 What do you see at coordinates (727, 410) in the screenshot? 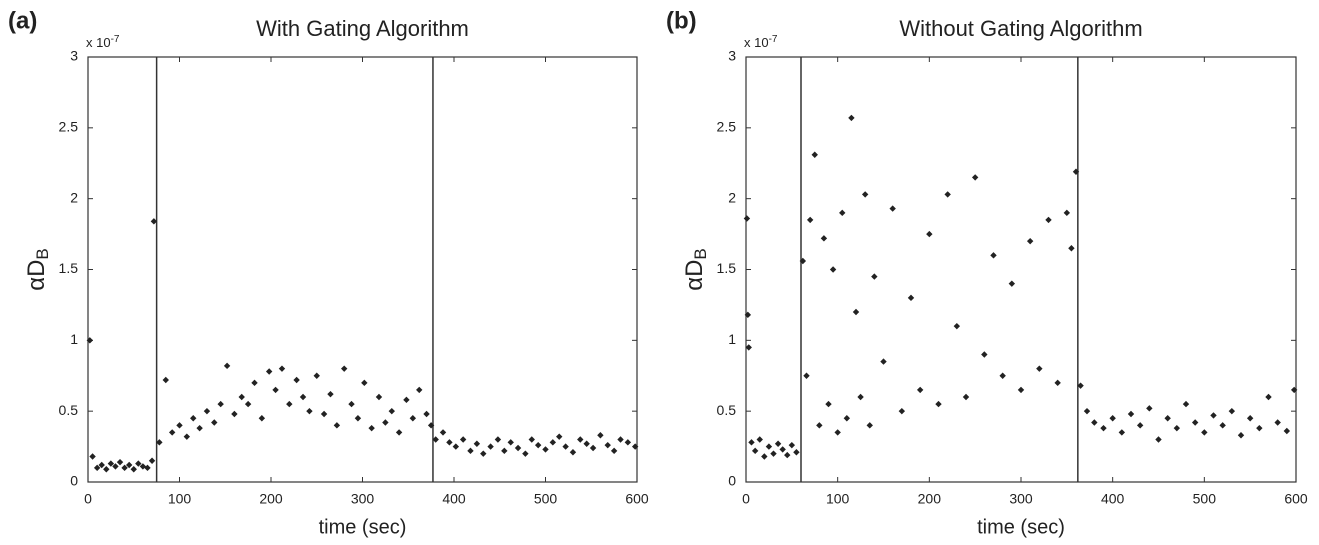
I see `y-tick-label: 0.5` at bounding box center [727, 410].